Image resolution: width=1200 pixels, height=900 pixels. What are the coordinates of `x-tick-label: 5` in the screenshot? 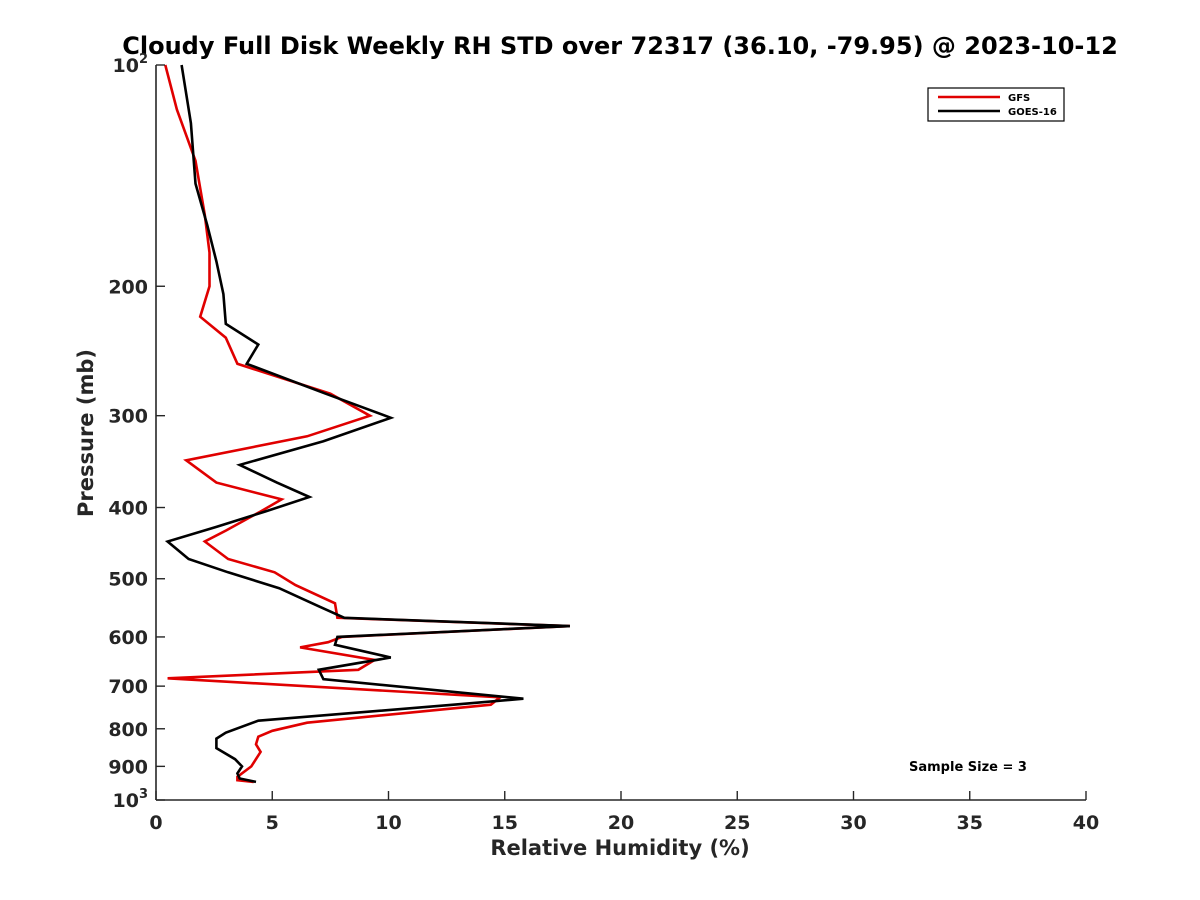 It's located at (272, 823).